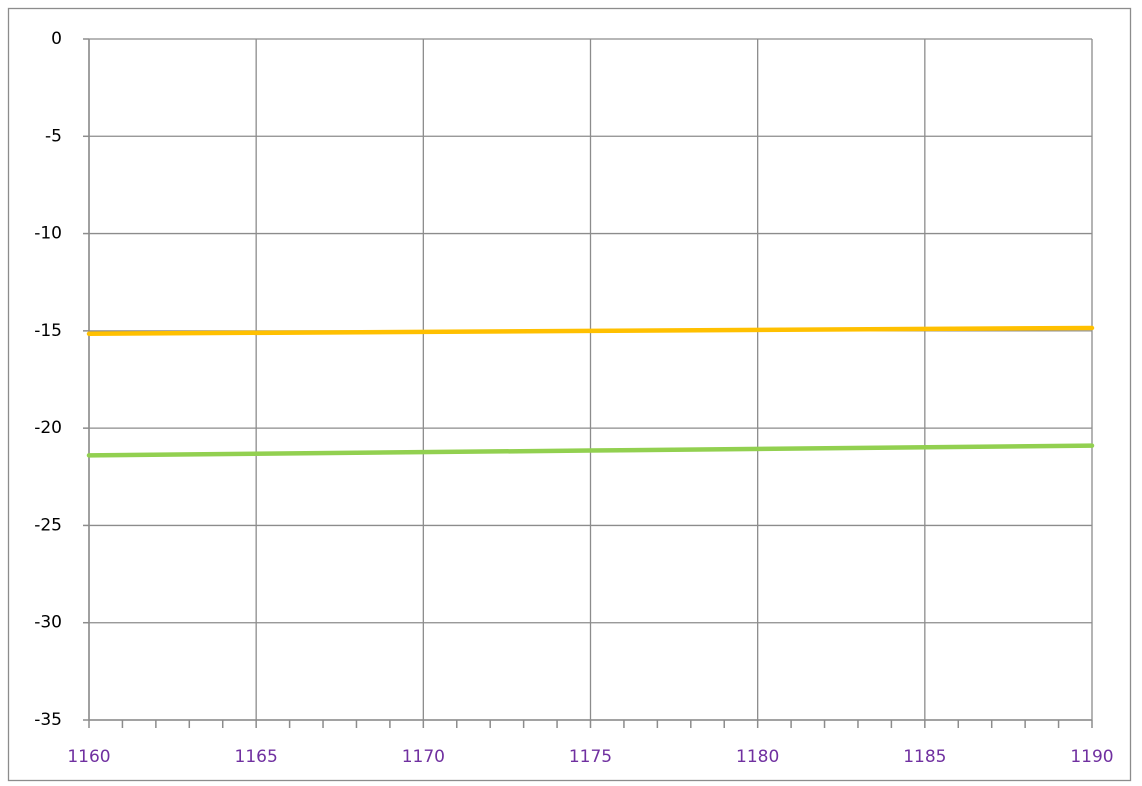 This screenshot has height=786, width=1142. Describe the element at coordinates (590, 757) in the screenshot. I see `x-tick-label: 1175` at that location.